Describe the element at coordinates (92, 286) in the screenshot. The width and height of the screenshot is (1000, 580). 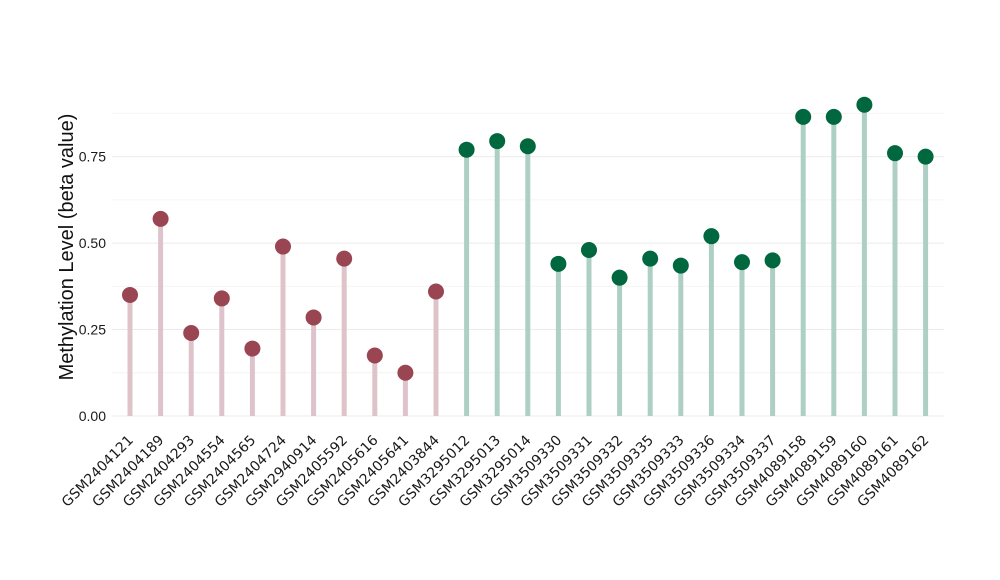
I see `y-axis-ticks: 0.00 0.25 0.50 0.75` at that location.